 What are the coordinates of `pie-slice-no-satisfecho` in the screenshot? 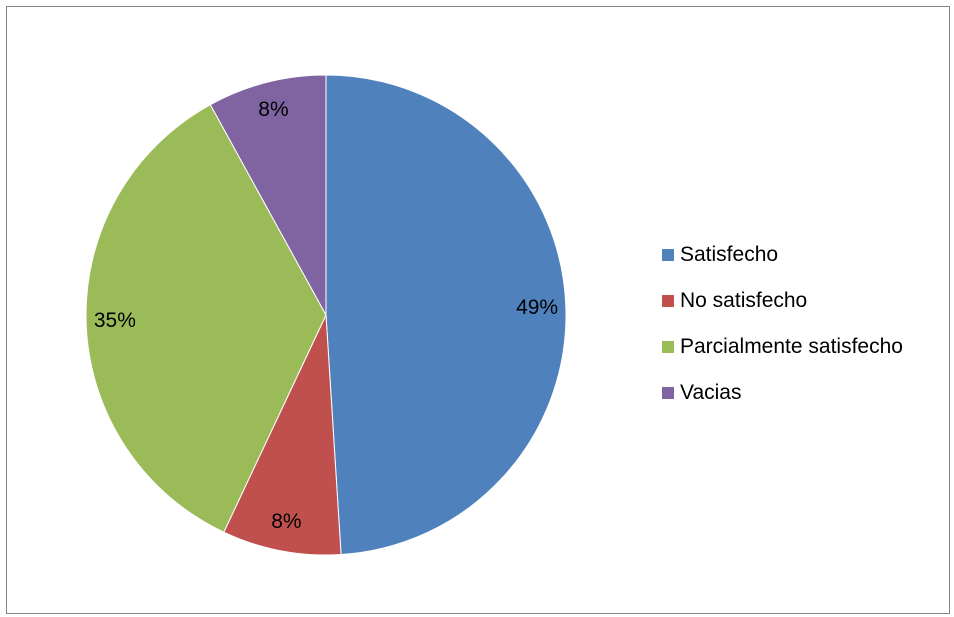 It's located at (282, 435).